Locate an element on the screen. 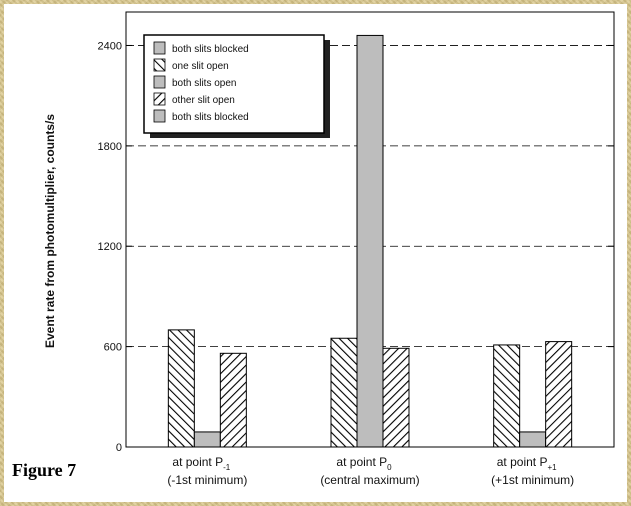 Image resolution: width=631 pixels, height=506 pixels. category-label: at point P0 is located at coordinates (364, 463).